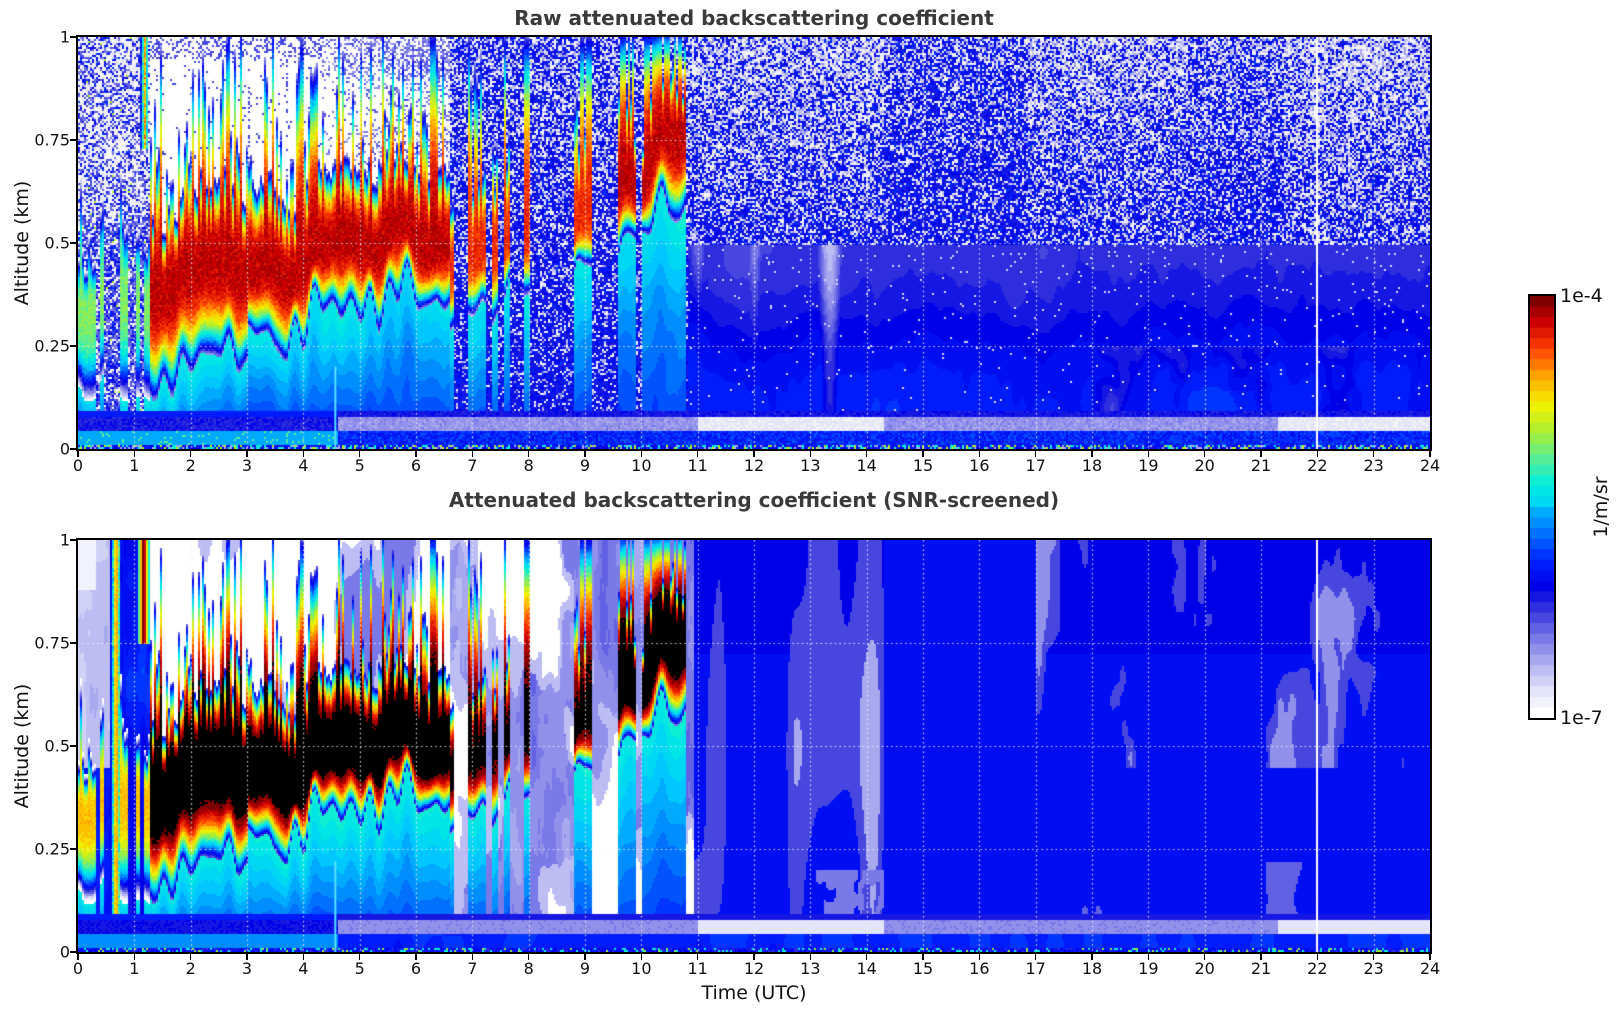  What do you see at coordinates (697, 465) in the screenshot?
I see `x-tick-label: 11` at bounding box center [697, 465].